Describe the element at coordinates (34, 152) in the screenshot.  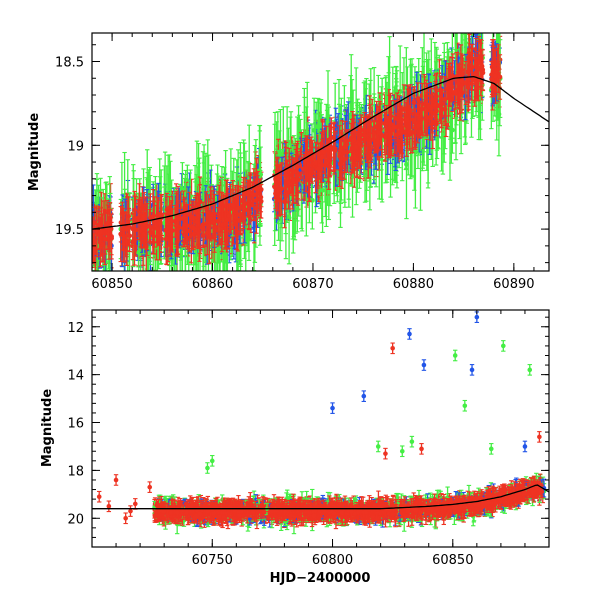
I see `top-y-axis-label: Magnitude` at that location.